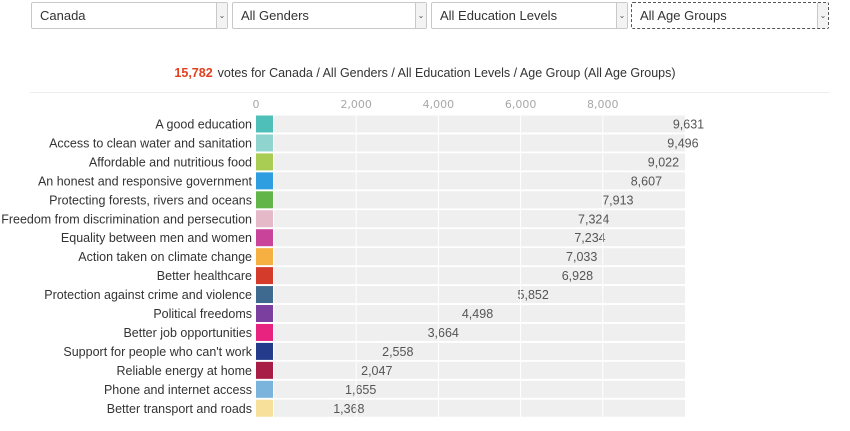  I want to click on category-label: Affordable and nutritious food, so click(170, 162).